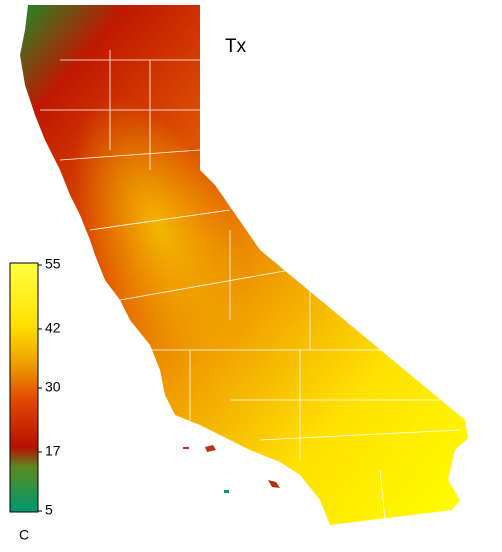 Image resolution: width=502 pixels, height=552 pixels. Describe the element at coordinates (236, 46) in the screenshot. I see `map-title: Tx` at that location.